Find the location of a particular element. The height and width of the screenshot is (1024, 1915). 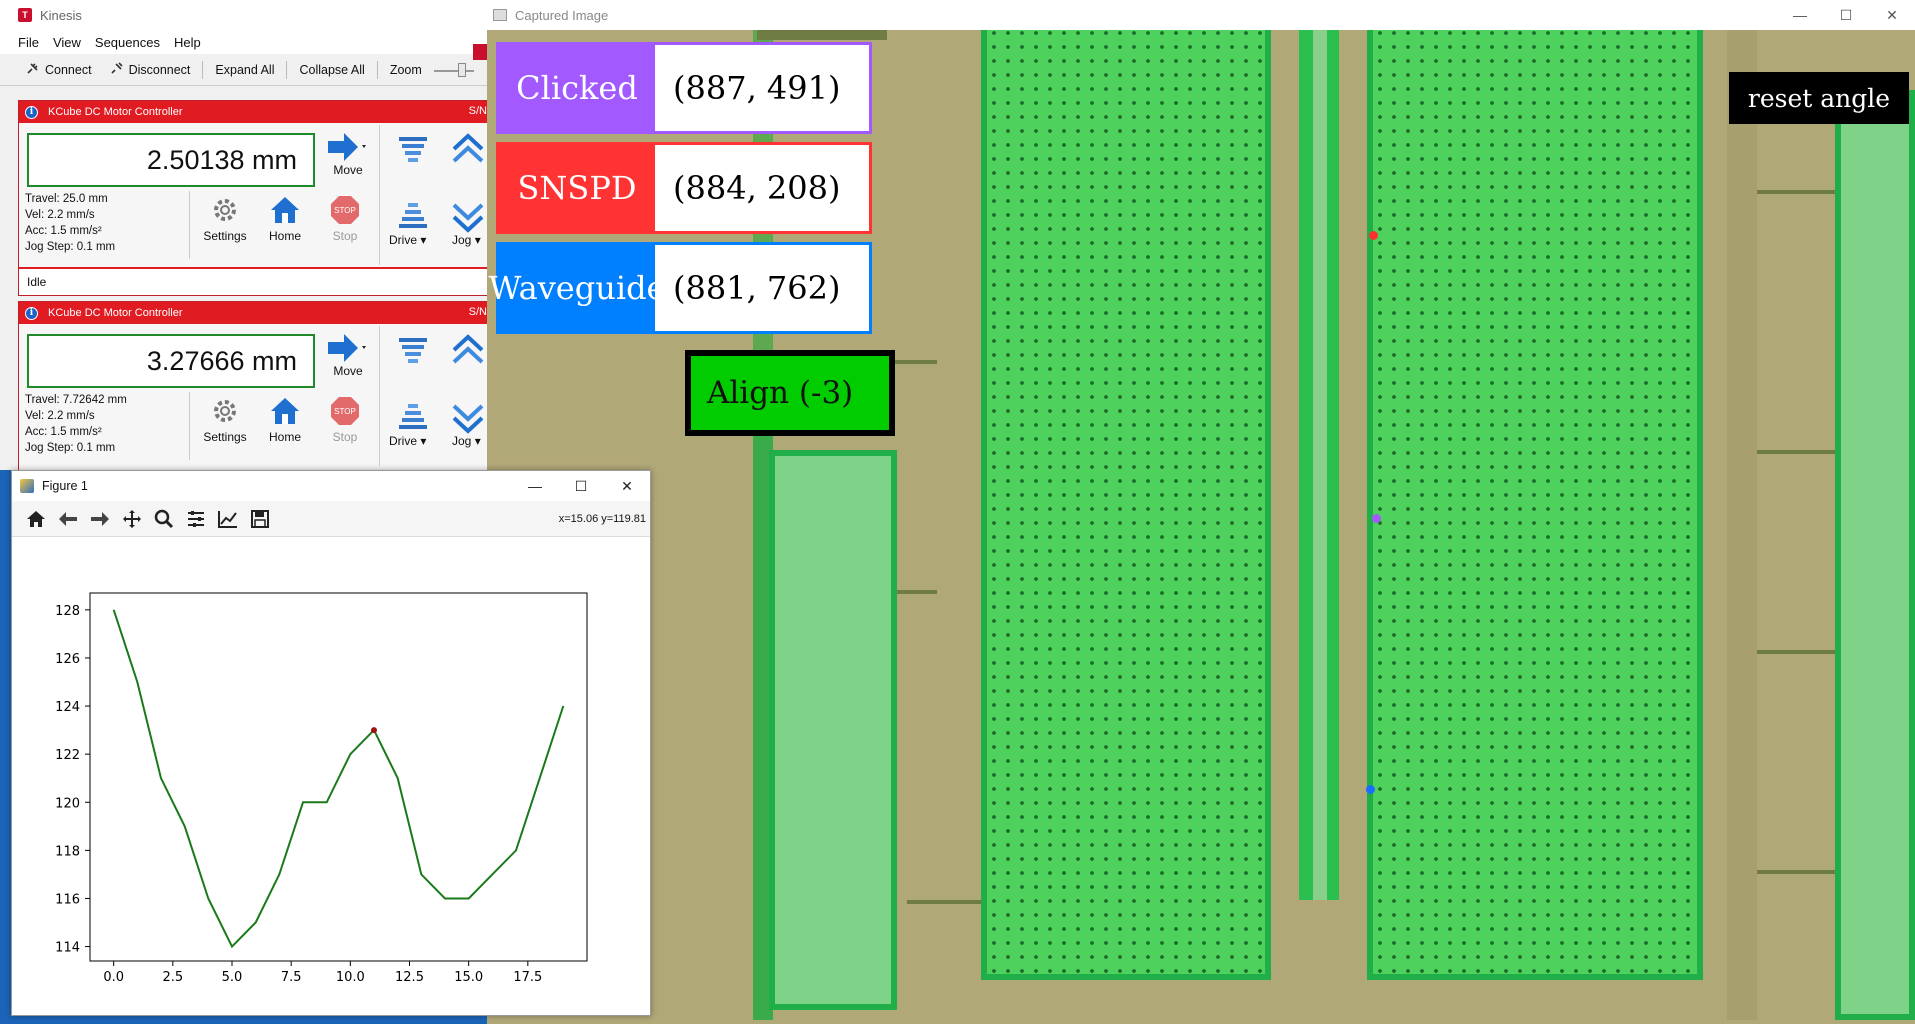

thorlabs-logo-icon is located at coordinates (480, 52).